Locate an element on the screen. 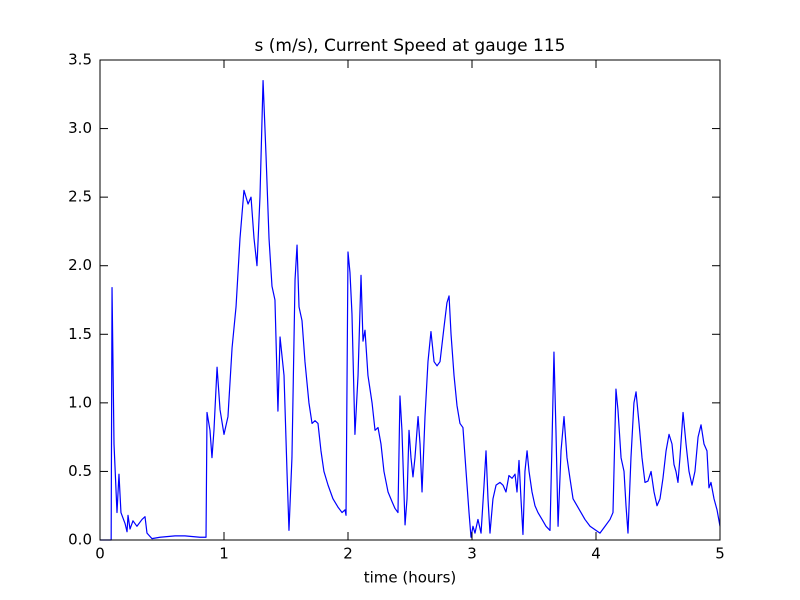  x-tick-label: 5 is located at coordinates (720, 554).